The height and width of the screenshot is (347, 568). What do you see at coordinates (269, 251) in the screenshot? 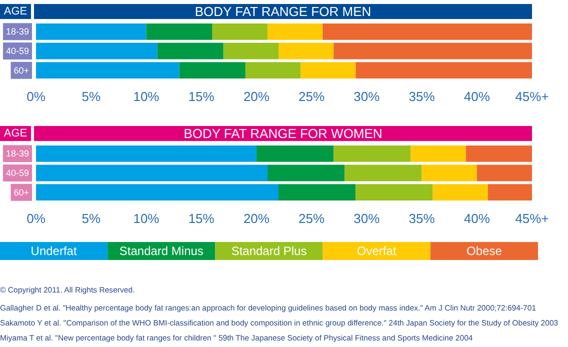
I see `text: Standard Plus` at bounding box center [269, 251].